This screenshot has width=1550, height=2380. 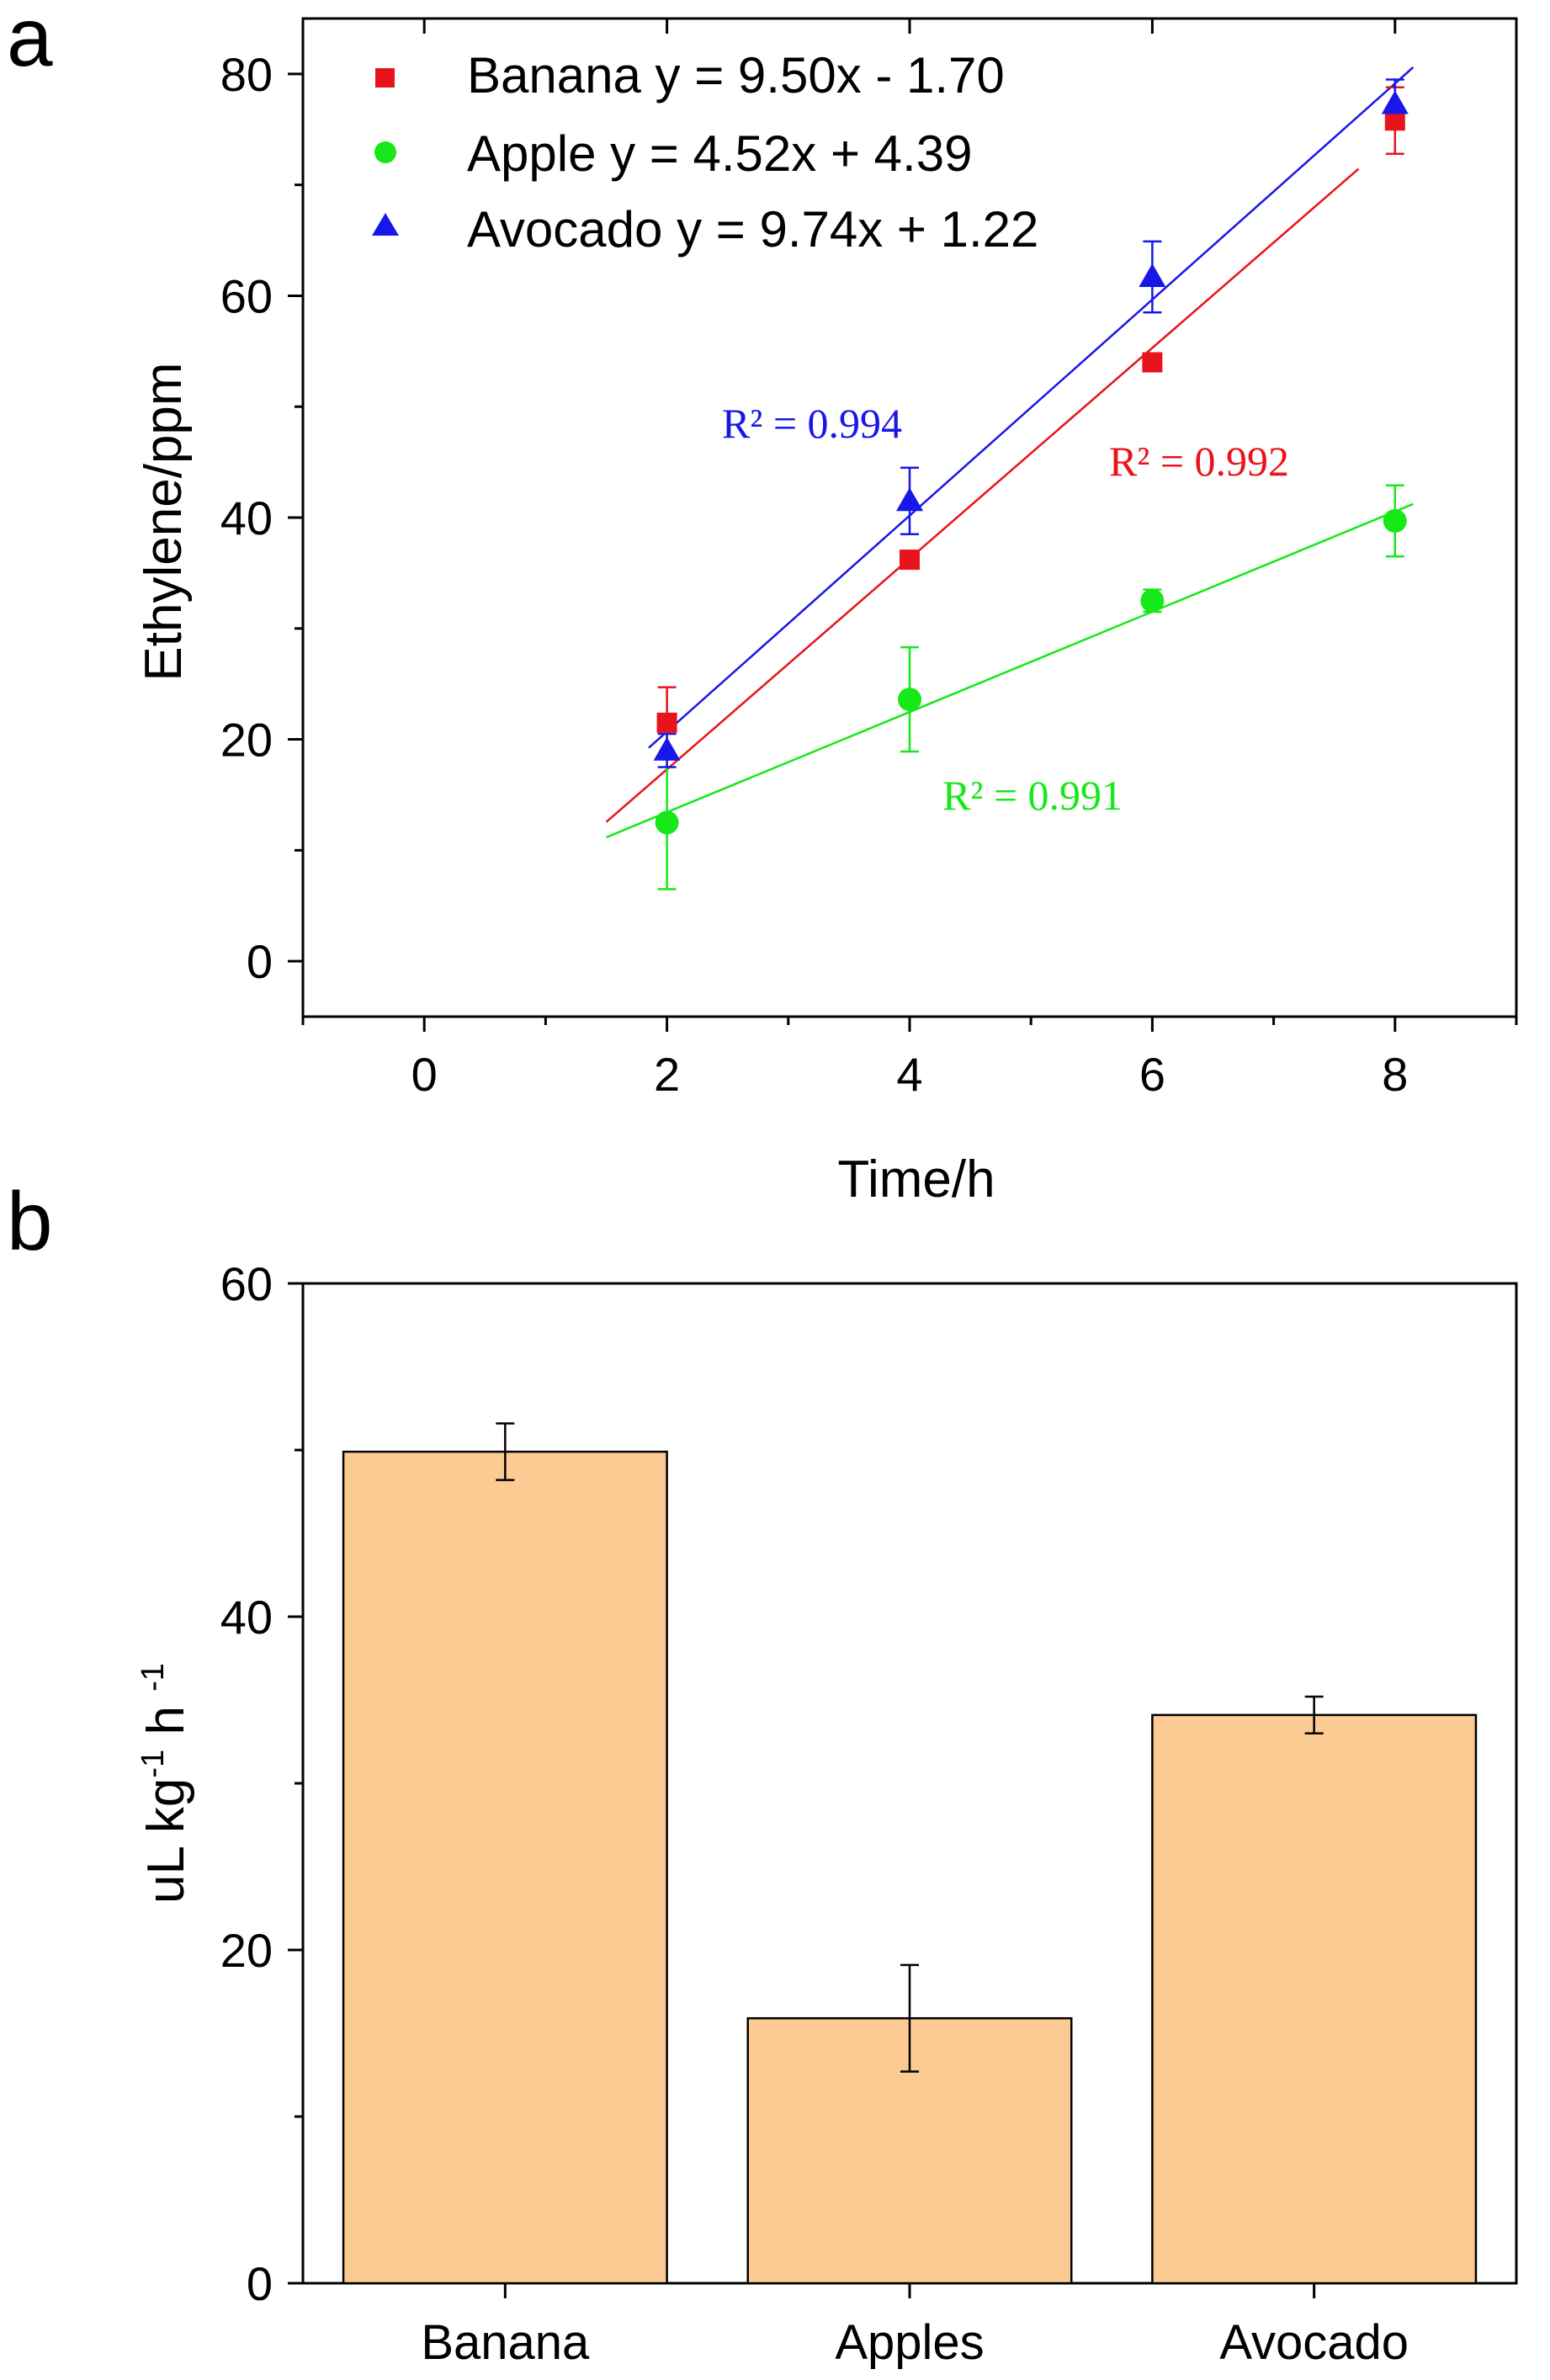 I want to click on ylabel-sup-2: -1, so click(x=153, y=1677).